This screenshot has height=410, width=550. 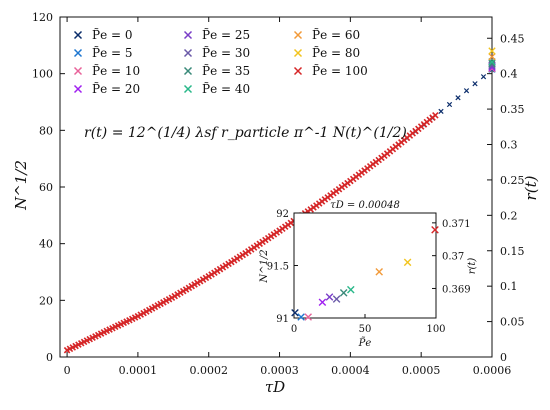 I want to click on inset-points-layer, so click(x=365, y=273).